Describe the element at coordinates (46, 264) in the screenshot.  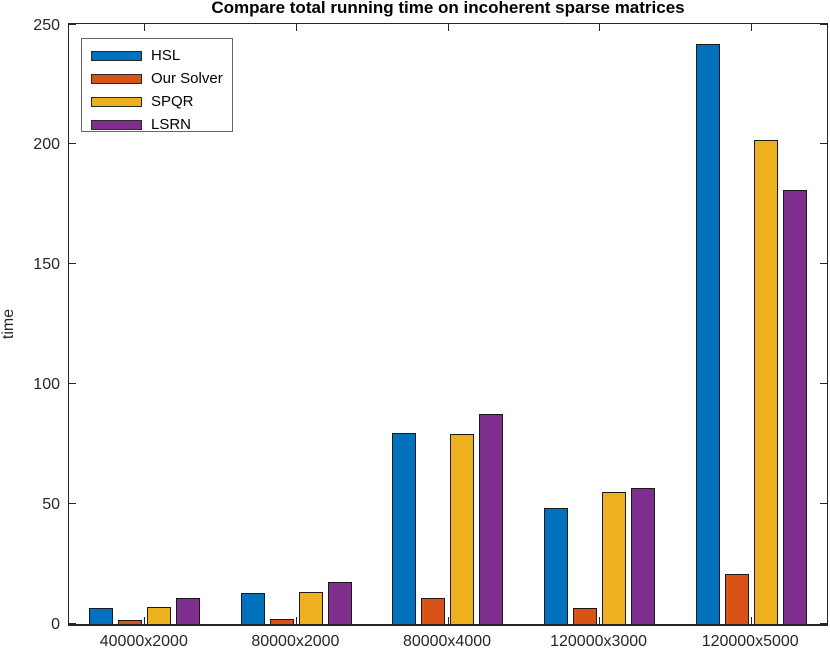
I see `y-tick-label: 150` at that location.